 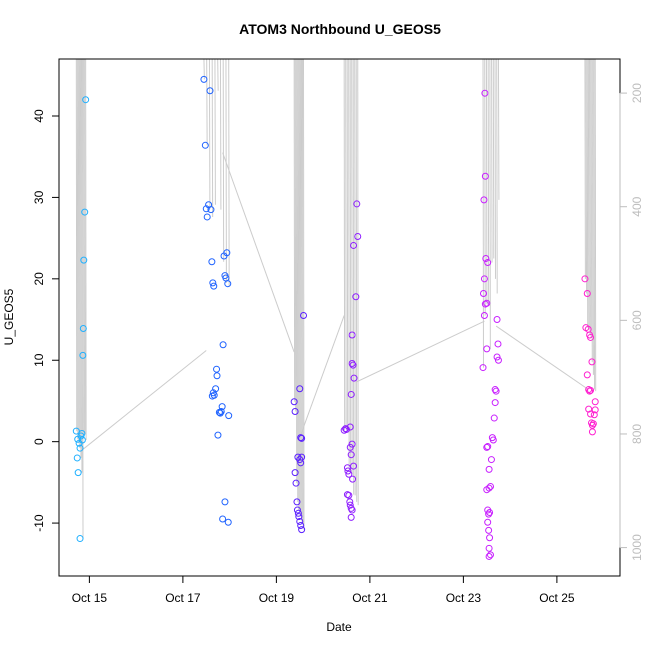 I want to click on y2-tick-label: 600, so click(x=637, y=320).